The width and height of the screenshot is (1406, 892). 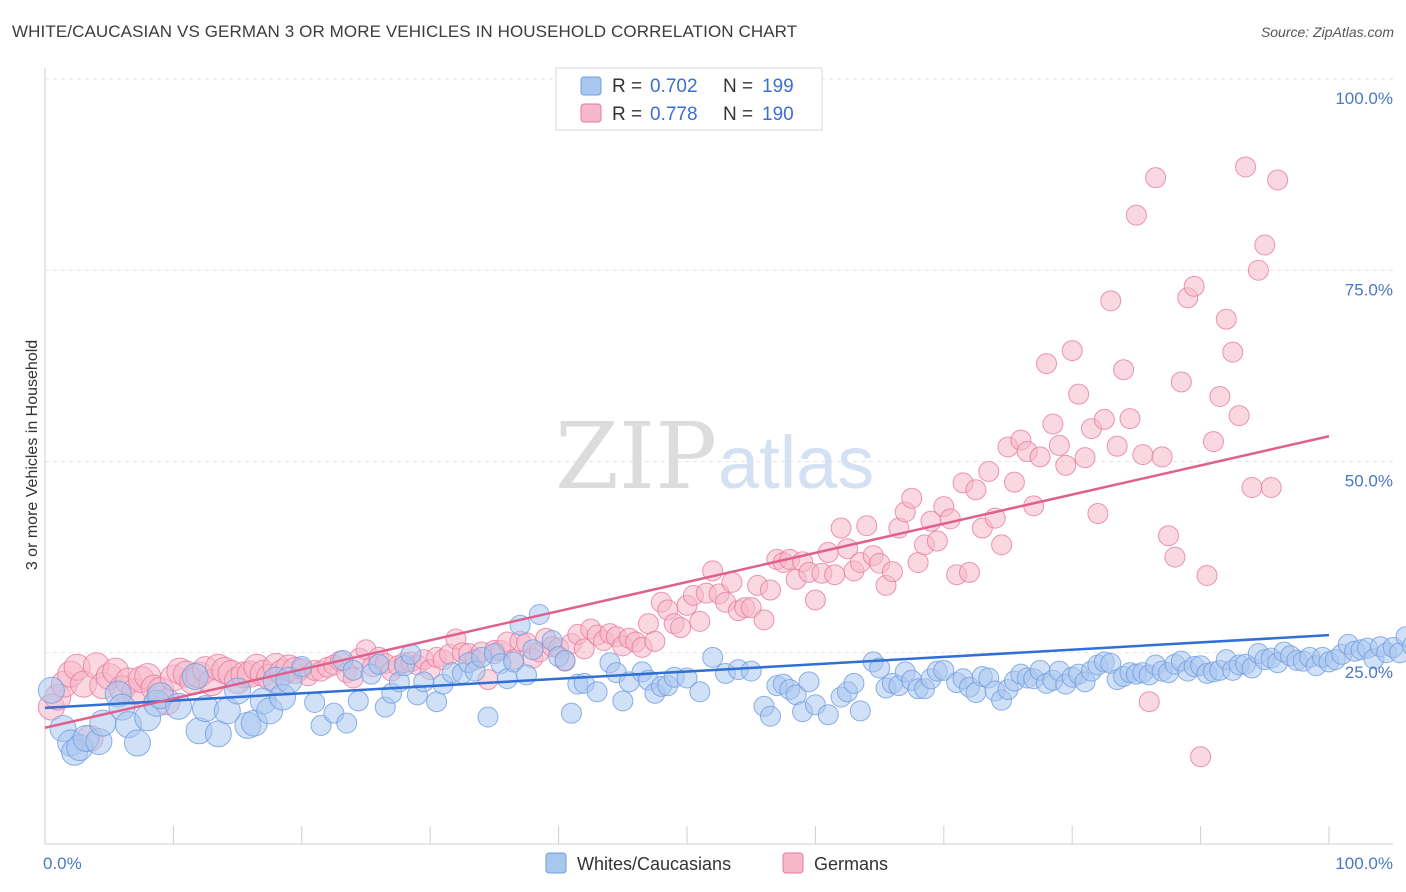 I want to click on trend-line-whites, so click(x=687, y=671).